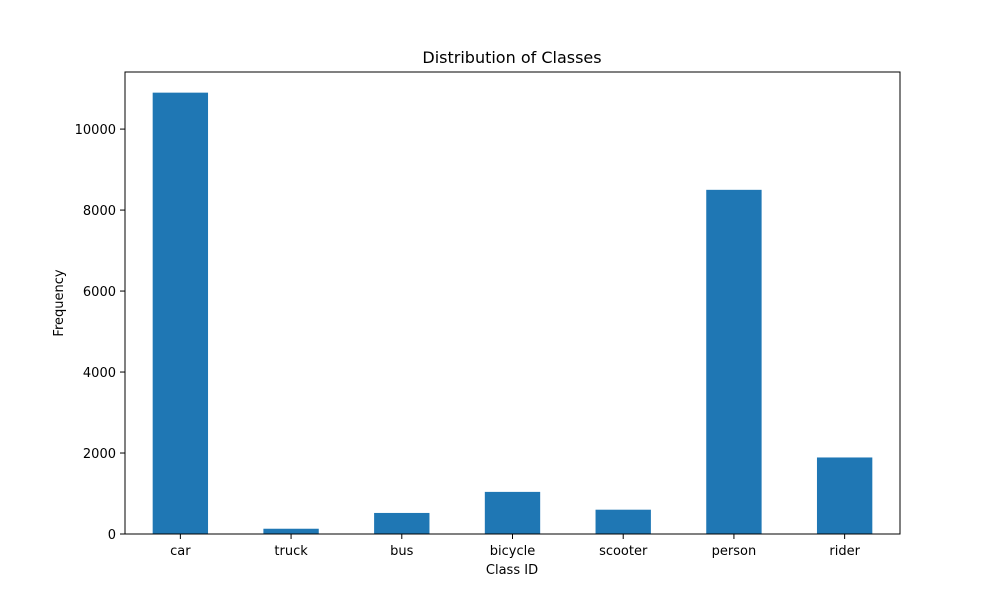 The height and width of the screenshot is (600, 1000). I want to click on y-axis-ticks: 0 2000 4000 6000 8000 10000, so click(100, 333).